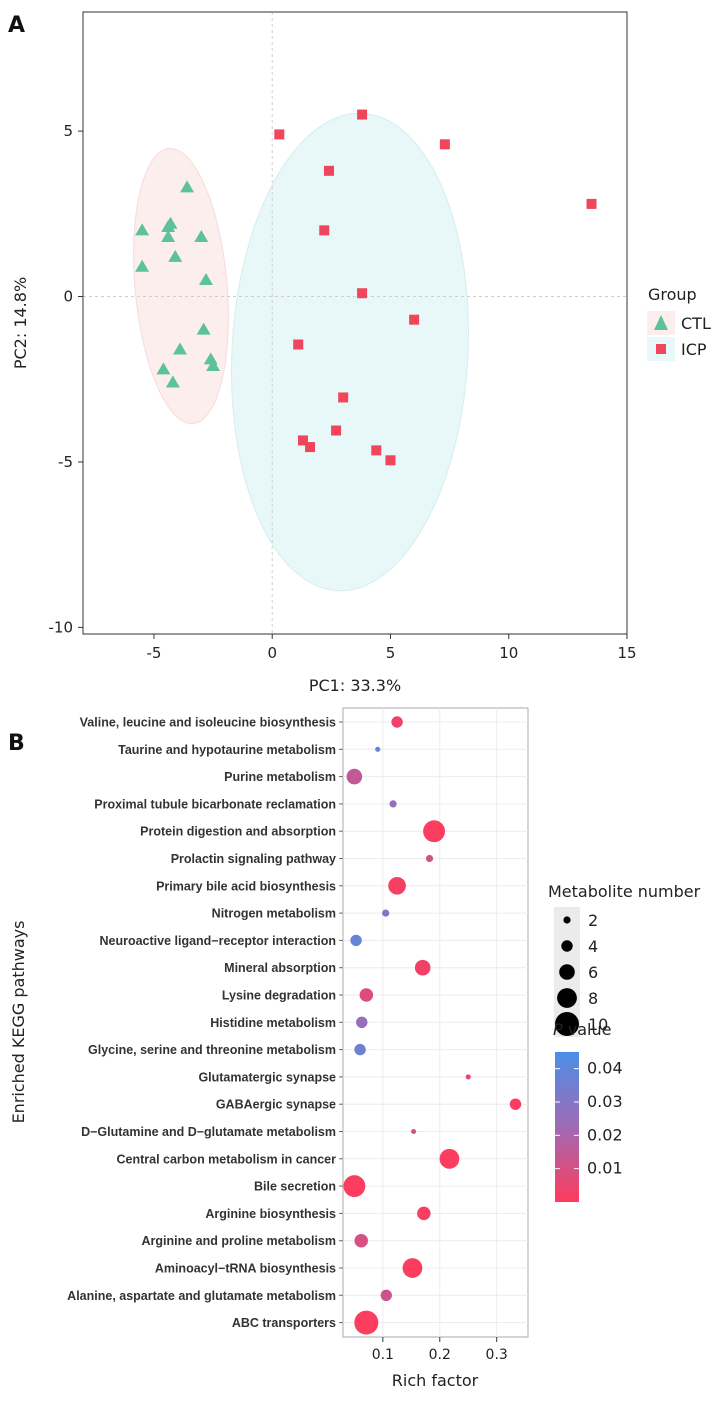  I want to click on x-tick-label: 0.3, so click(497, 1355).